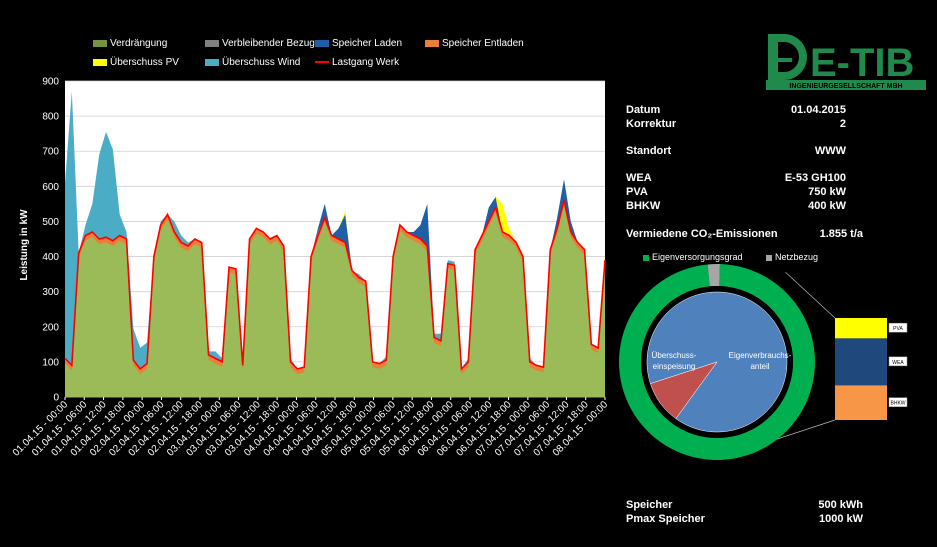 The height and width of the screenshot is (547, 937). Describe the element at coordinates (841, 234) in the screenshot. I see `co2-value: 1.855 t/a` at that location.